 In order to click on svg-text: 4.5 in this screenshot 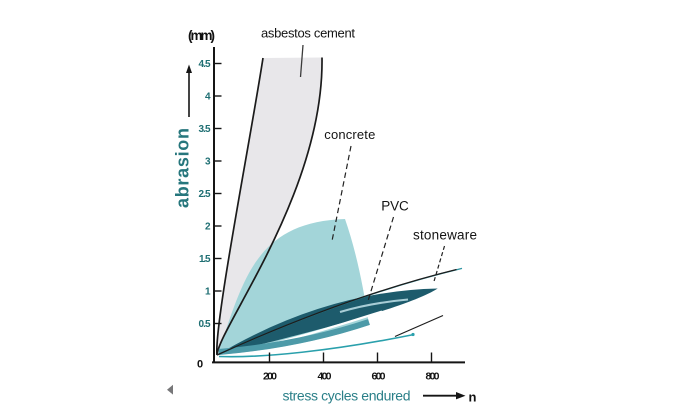, I will do `click(205, 64)`.